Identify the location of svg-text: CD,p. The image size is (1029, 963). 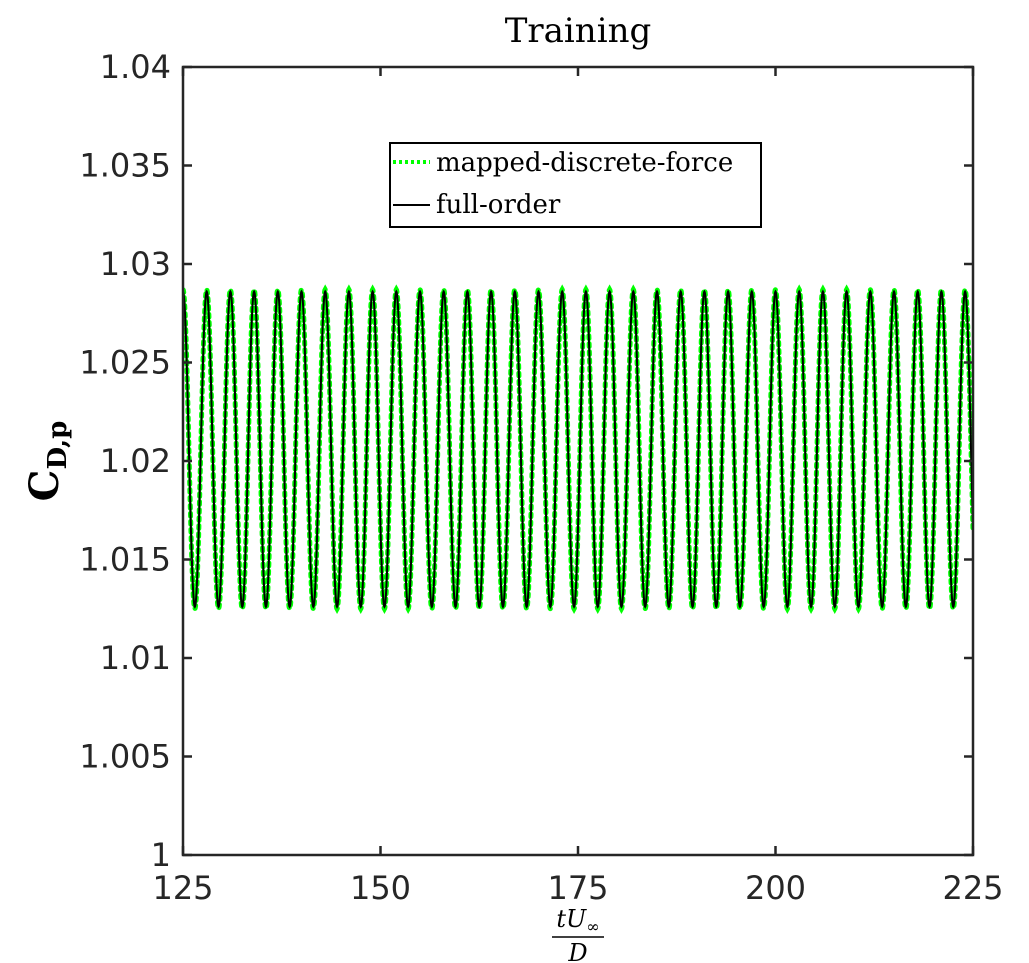
(47, 461).